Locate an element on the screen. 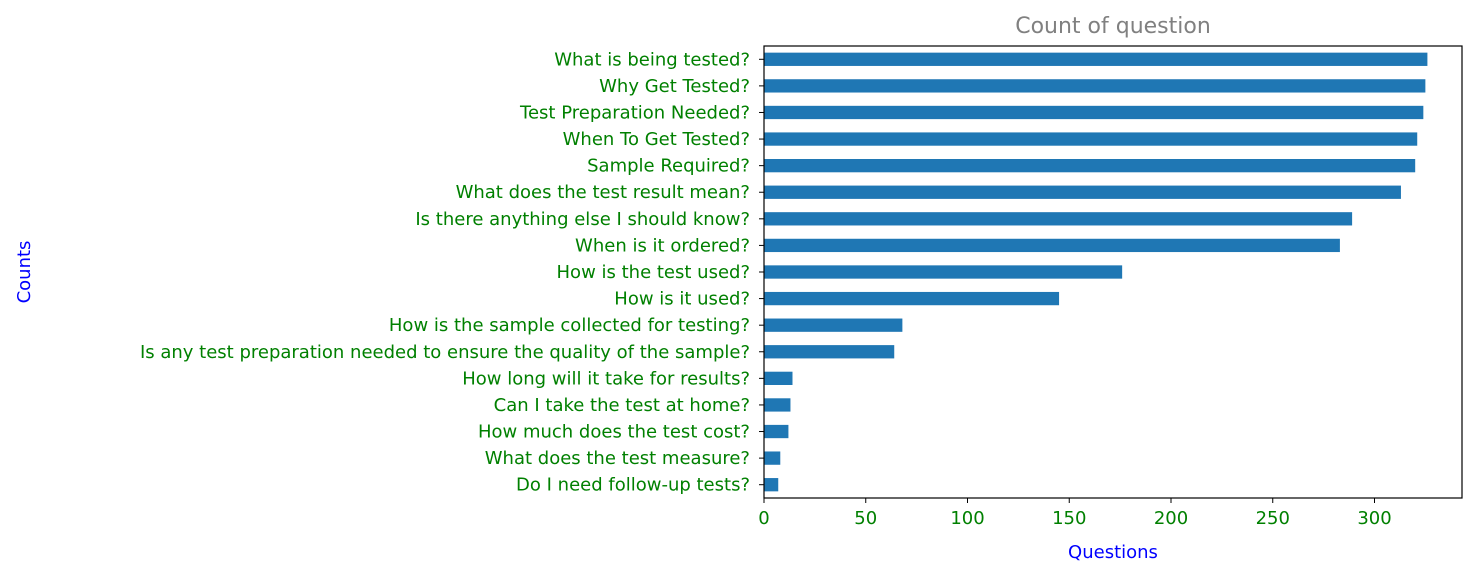  y-tick-label: When is it ordered? is located at coordinates (662, 245).